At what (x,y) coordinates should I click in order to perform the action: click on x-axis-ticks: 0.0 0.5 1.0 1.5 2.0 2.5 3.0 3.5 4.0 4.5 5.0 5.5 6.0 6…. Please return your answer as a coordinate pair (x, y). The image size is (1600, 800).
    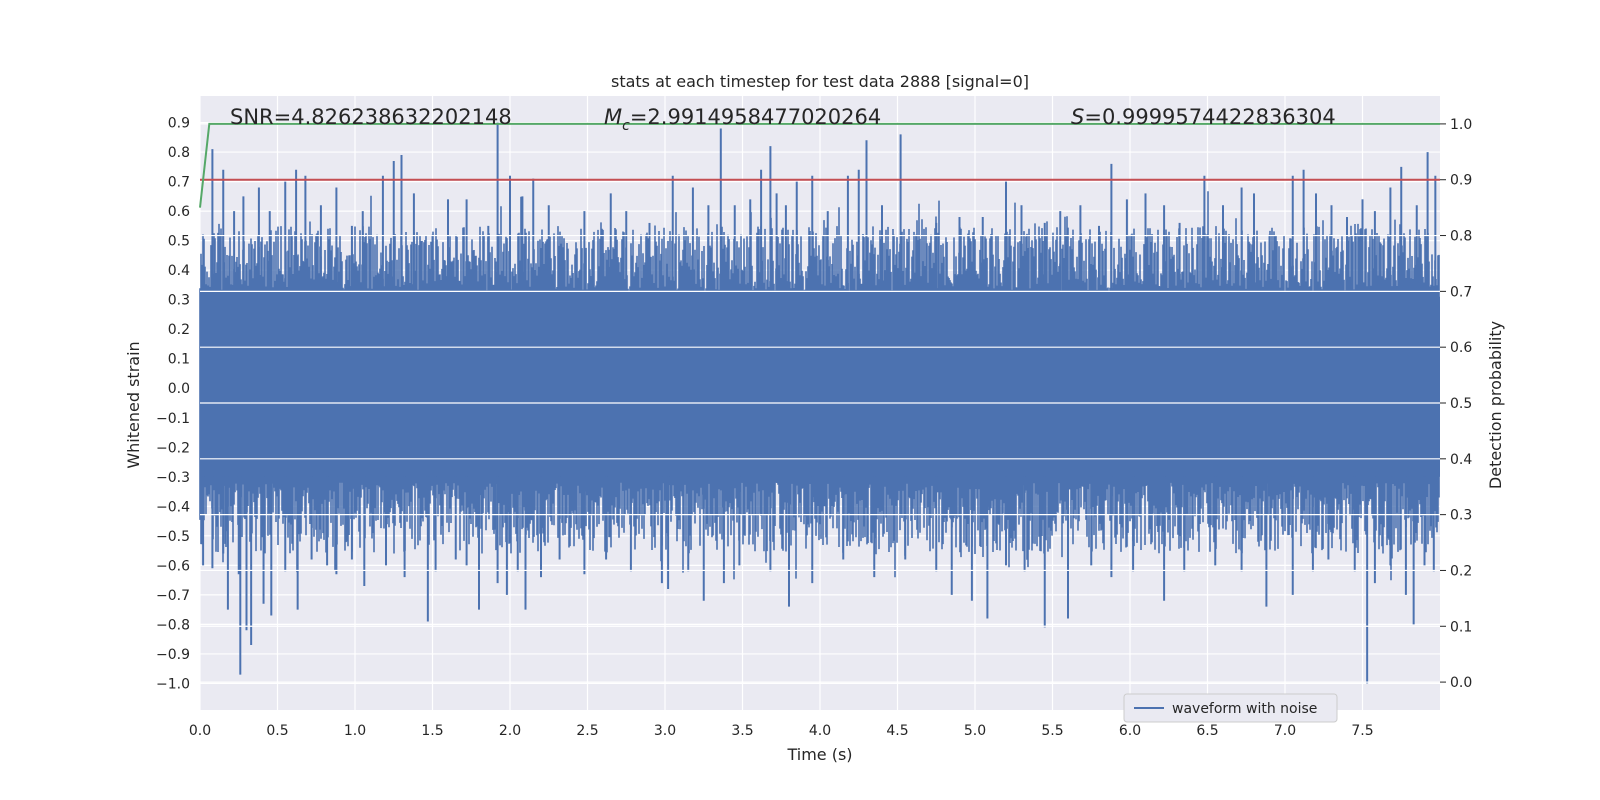
    Looking at the image, I should click on (781, 731).